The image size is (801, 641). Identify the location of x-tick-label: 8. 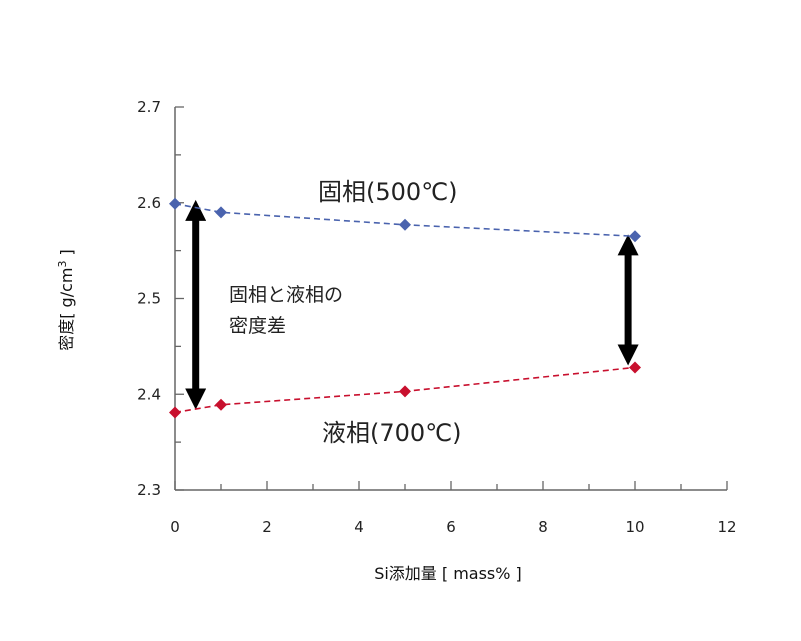
(543, 527).